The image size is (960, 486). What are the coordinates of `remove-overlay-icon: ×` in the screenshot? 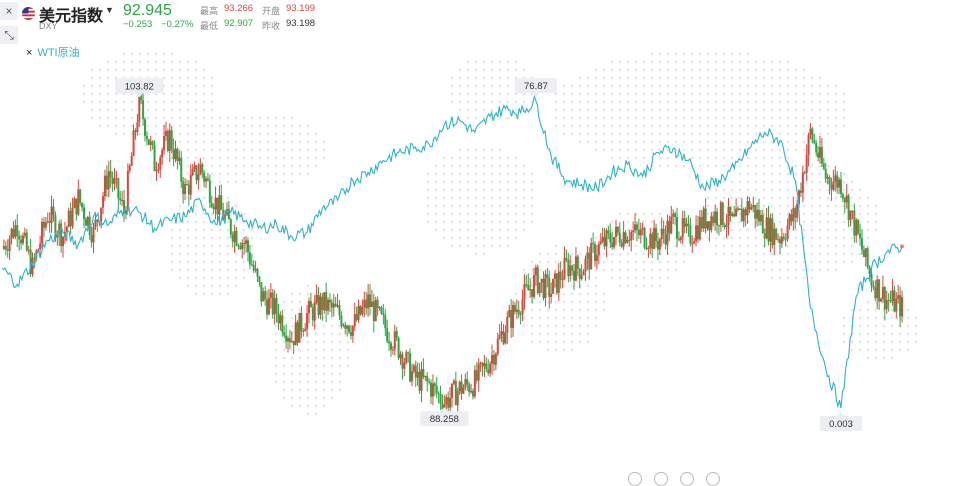 It's located at (29, 53).